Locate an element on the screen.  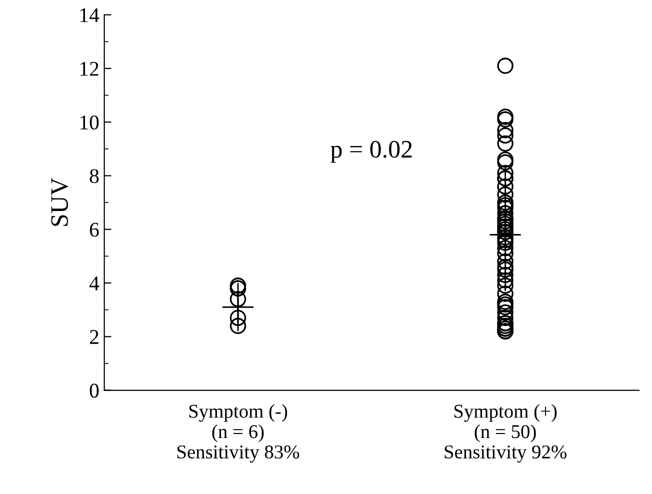
y-tick-label: 2 is located at coordinates (94, 337).